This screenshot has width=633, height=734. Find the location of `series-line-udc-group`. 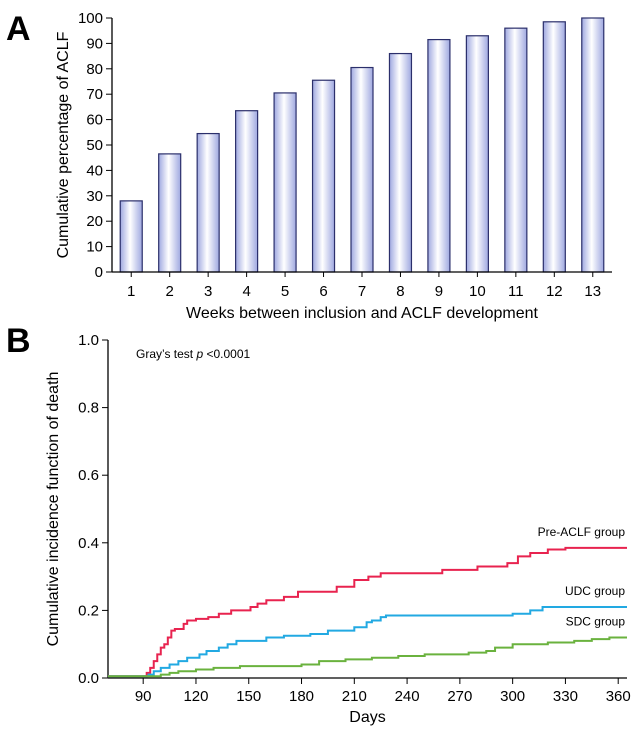

series-line-udc-group is located at coordinates (367, 642).